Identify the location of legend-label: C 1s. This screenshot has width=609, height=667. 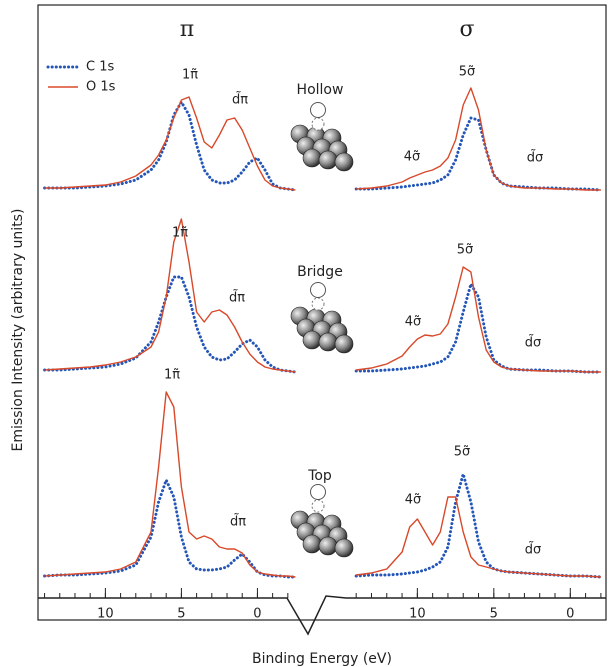
(100, 67).